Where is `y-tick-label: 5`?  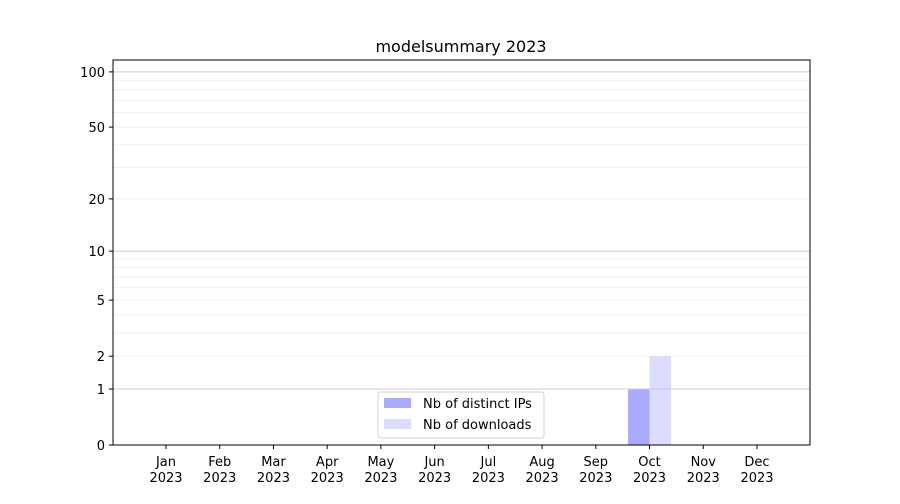
y-tick-label: 5 is located at coordinates (101, 301).